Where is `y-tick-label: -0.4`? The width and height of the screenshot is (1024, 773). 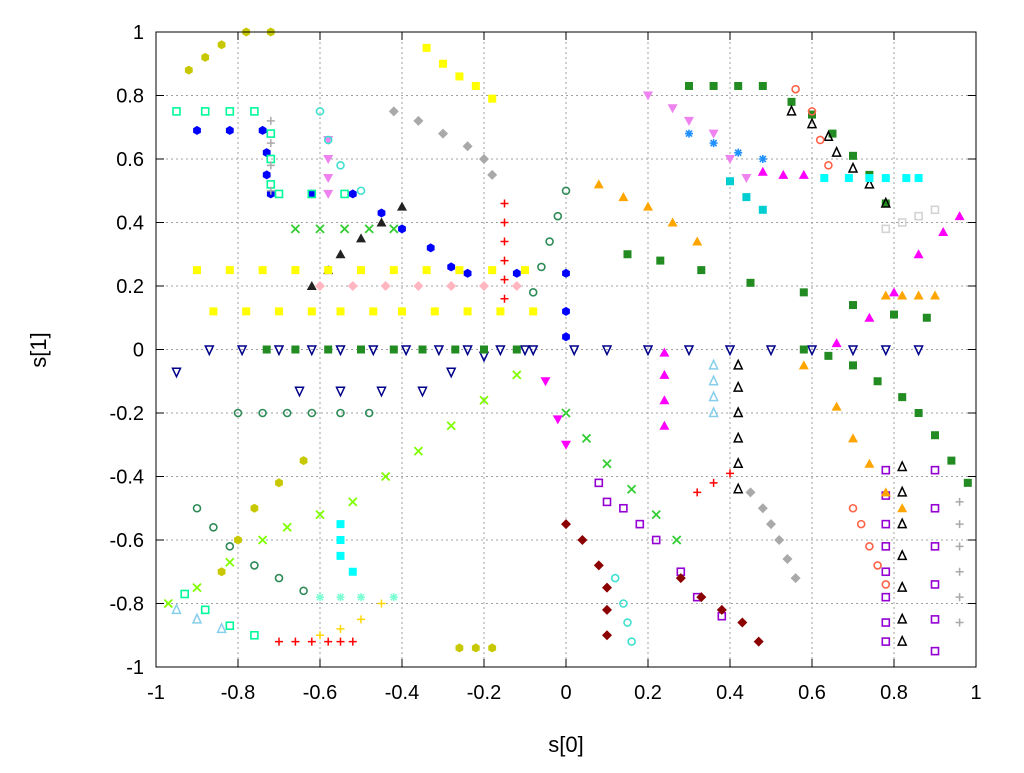 y-tick-label: -0.4 is located at coordinates (127, 478).